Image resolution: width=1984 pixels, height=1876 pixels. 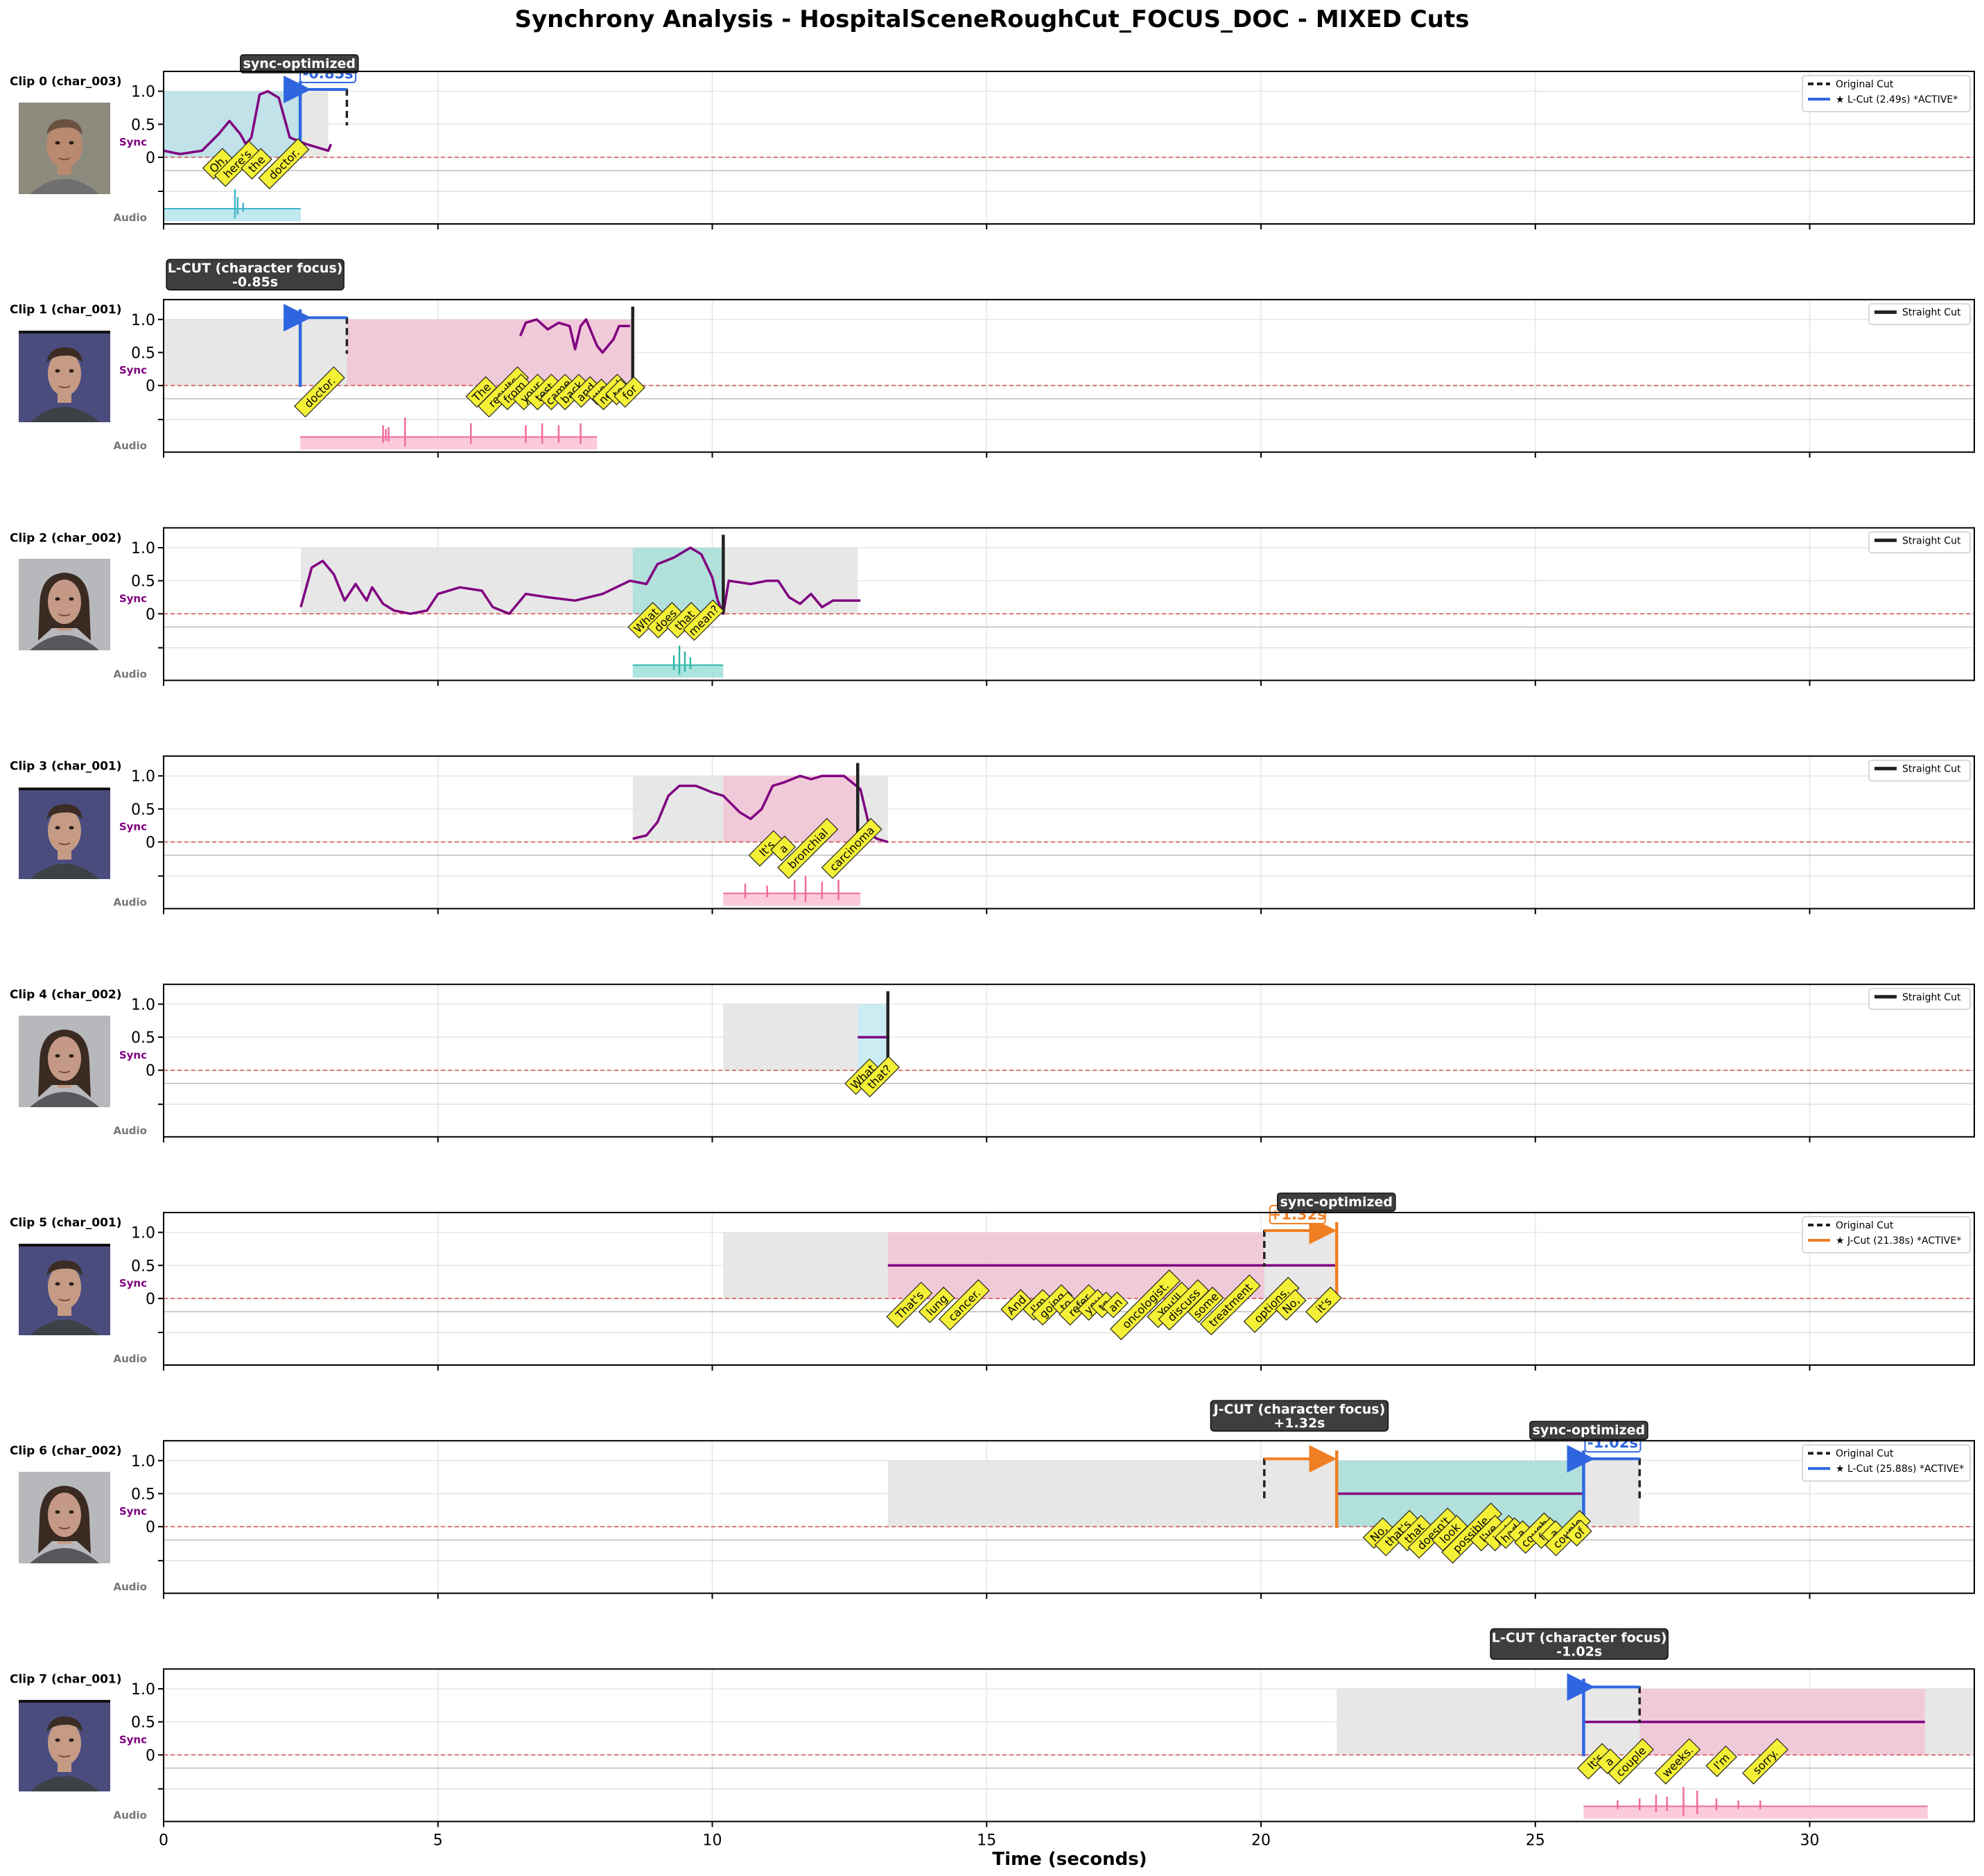 What do you see at coordinates (1931, 312) in the screenshot?
I see `legend-entry: Straight Cut` at bounding box center [1931, 312].